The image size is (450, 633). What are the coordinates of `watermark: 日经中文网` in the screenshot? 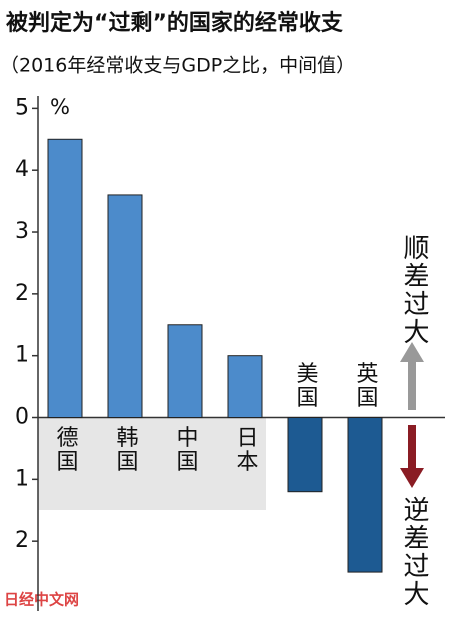 It's located at (41, 600).